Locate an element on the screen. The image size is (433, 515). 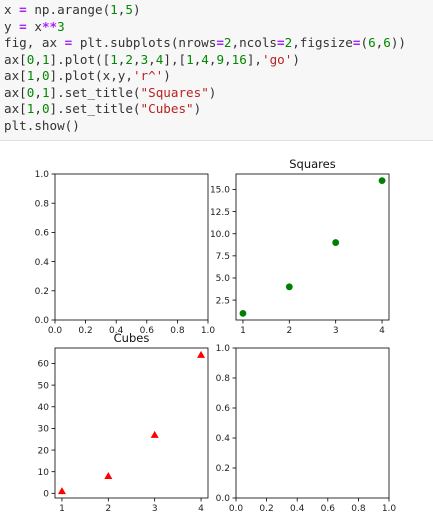
subplot-bottom-right: 0.0 0.2 0.4 0.6 0.8 1.0 0.0 0.2 0.4 0.6 0.8 1.0 is located at coordinates (306, 429).